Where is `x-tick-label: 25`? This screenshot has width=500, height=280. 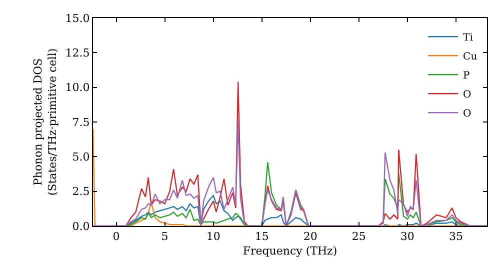 x-tick-label: 25 is located at coordinates (359, 237).